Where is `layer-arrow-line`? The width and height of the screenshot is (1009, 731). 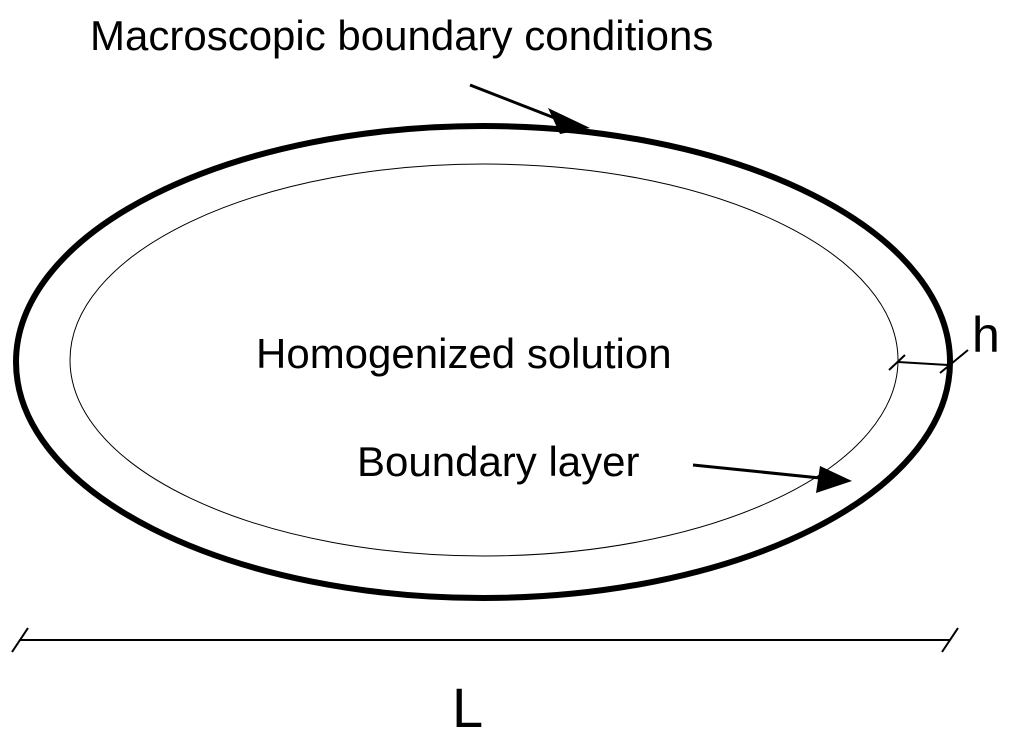 layer-arrow-line is located at coordinates (756, 471).